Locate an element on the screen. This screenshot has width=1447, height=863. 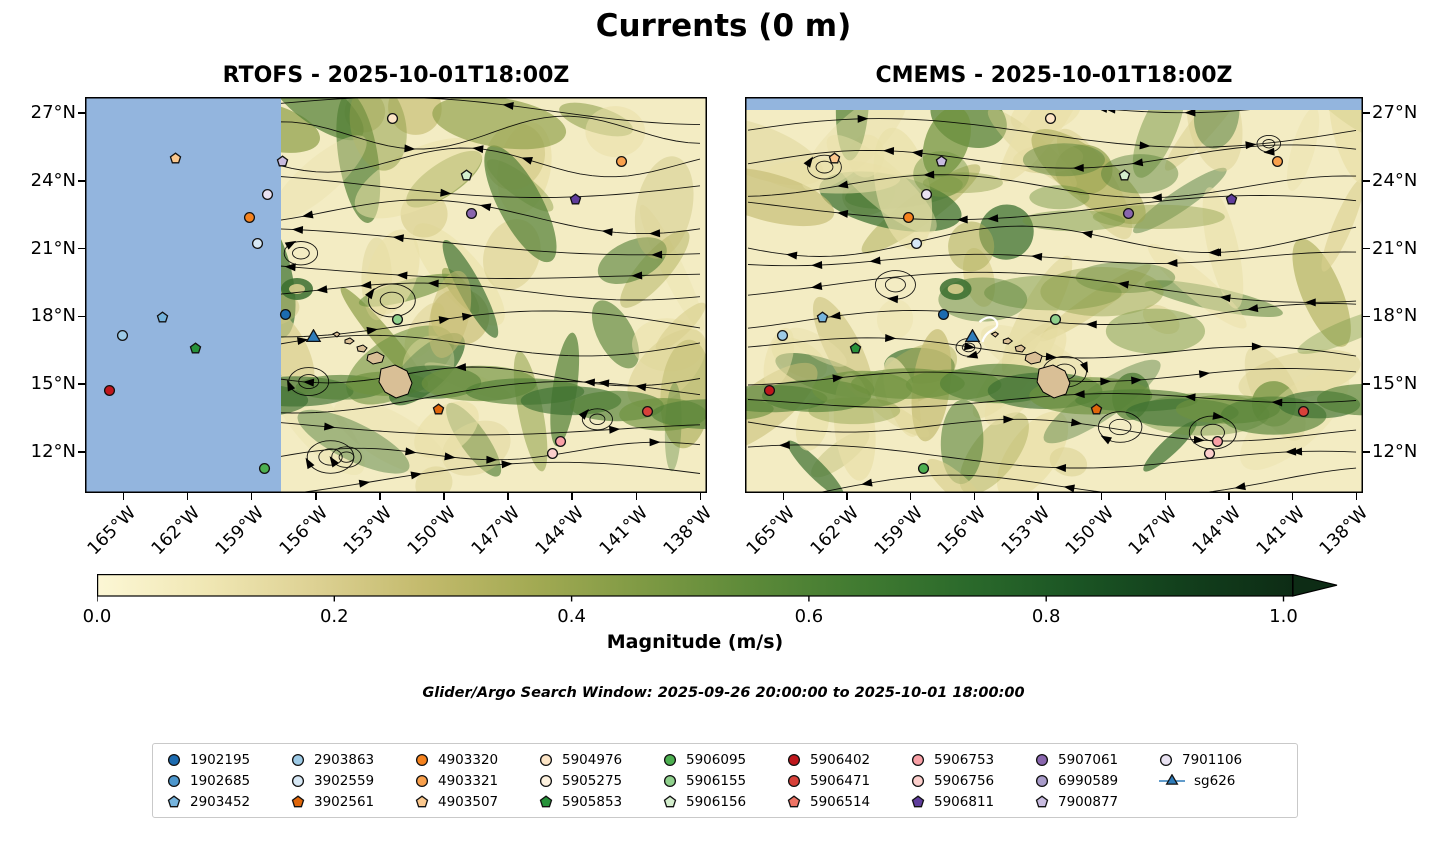
legend-label: 3902561 is located at coordinates (344, 801).